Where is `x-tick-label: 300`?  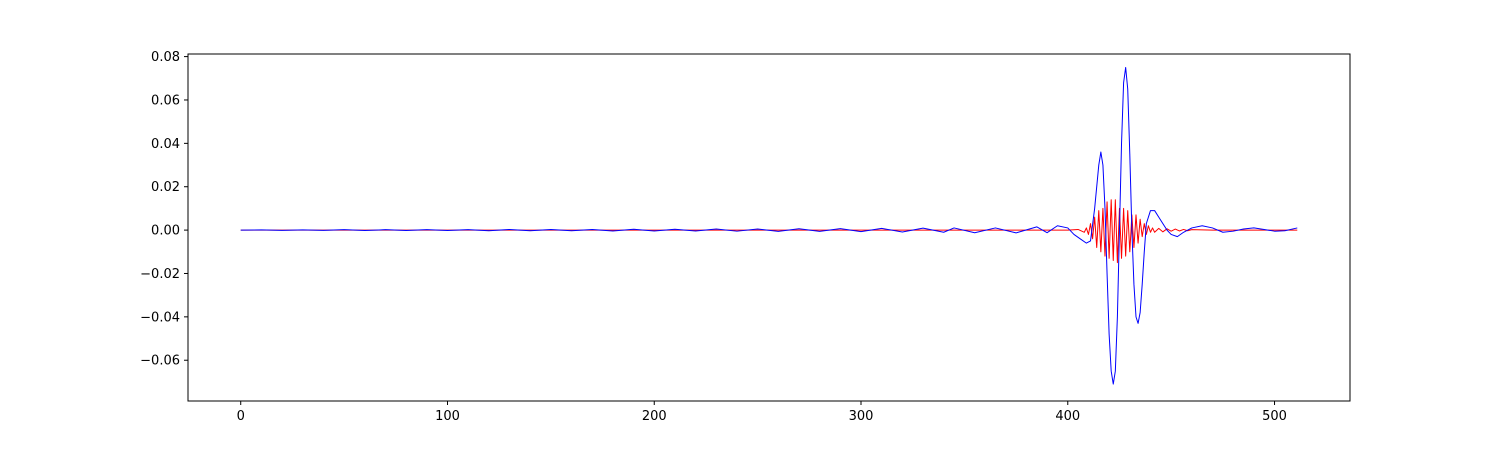
x-tick-label: 300 is located at coordinates (861, 416).